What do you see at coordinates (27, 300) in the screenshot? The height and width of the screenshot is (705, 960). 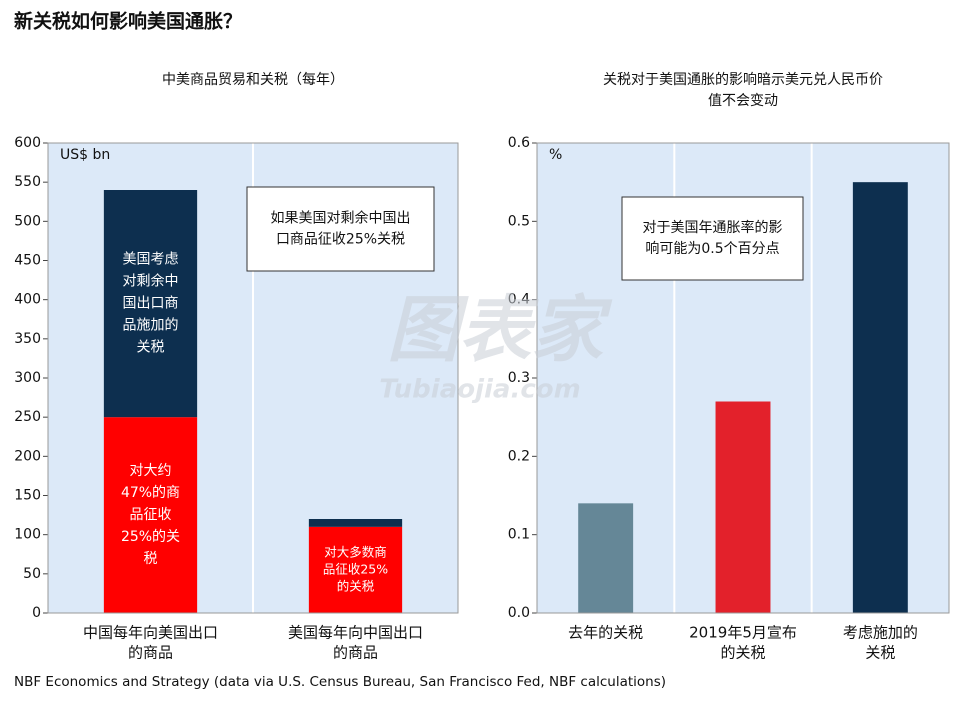 I see `y-tick-label: 400` at bounding box center [27, 300].